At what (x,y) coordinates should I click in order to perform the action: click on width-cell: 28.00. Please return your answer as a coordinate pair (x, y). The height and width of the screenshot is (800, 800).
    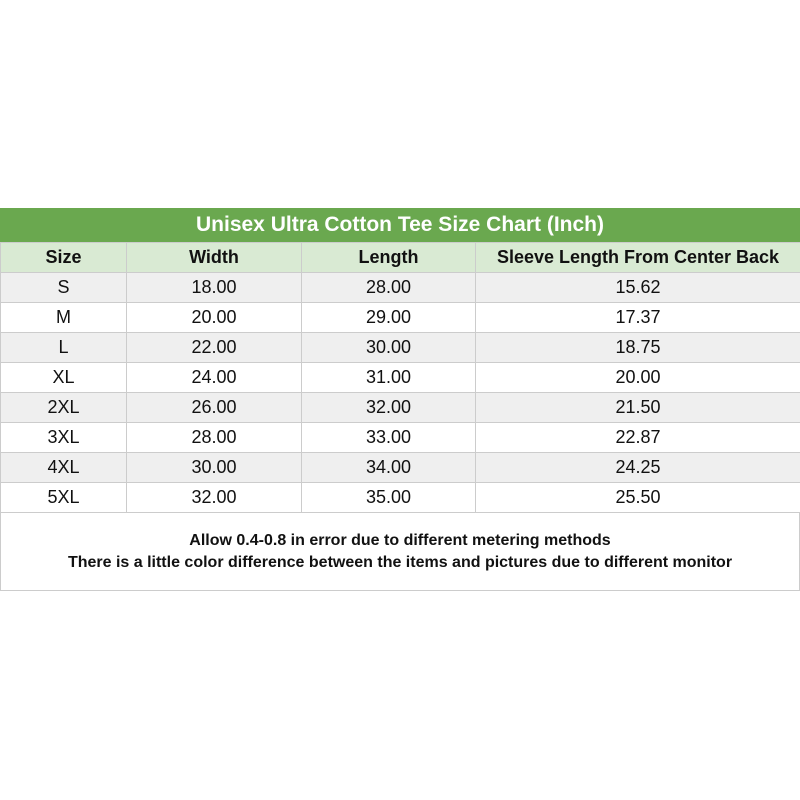
    Looking at the image, I should click on (214, 437).